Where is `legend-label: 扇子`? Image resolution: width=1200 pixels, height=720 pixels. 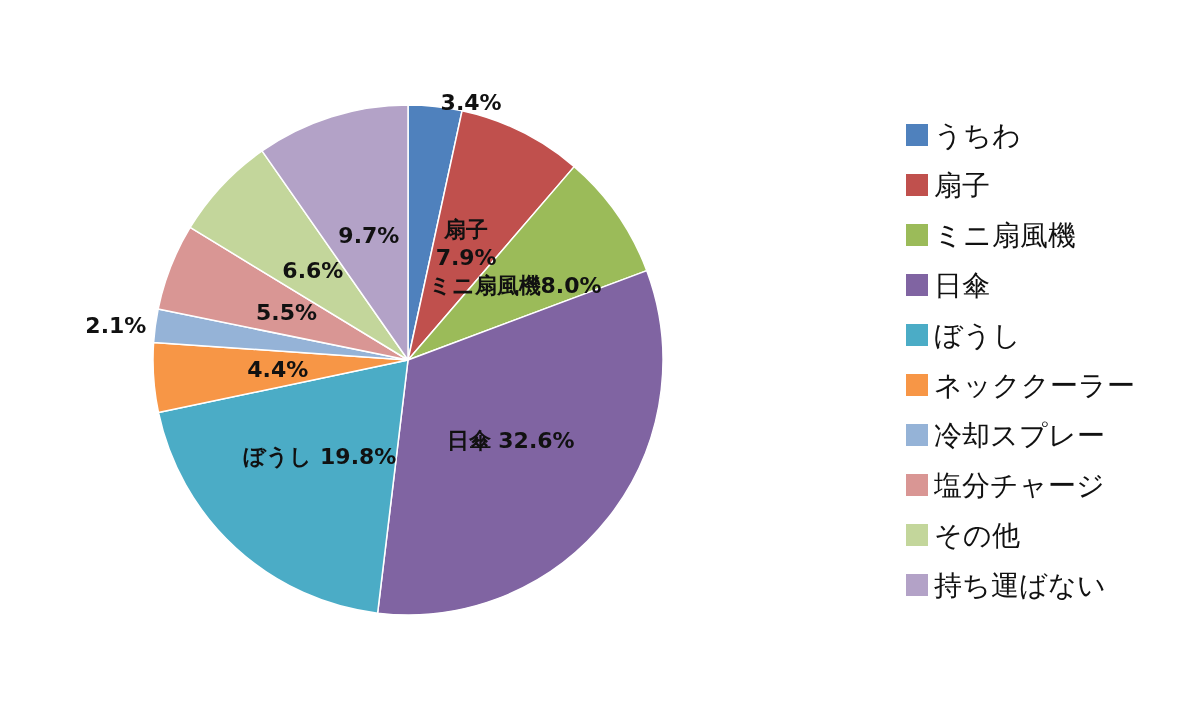
legend-label: 扇子 is located at coordinates (962, 185).